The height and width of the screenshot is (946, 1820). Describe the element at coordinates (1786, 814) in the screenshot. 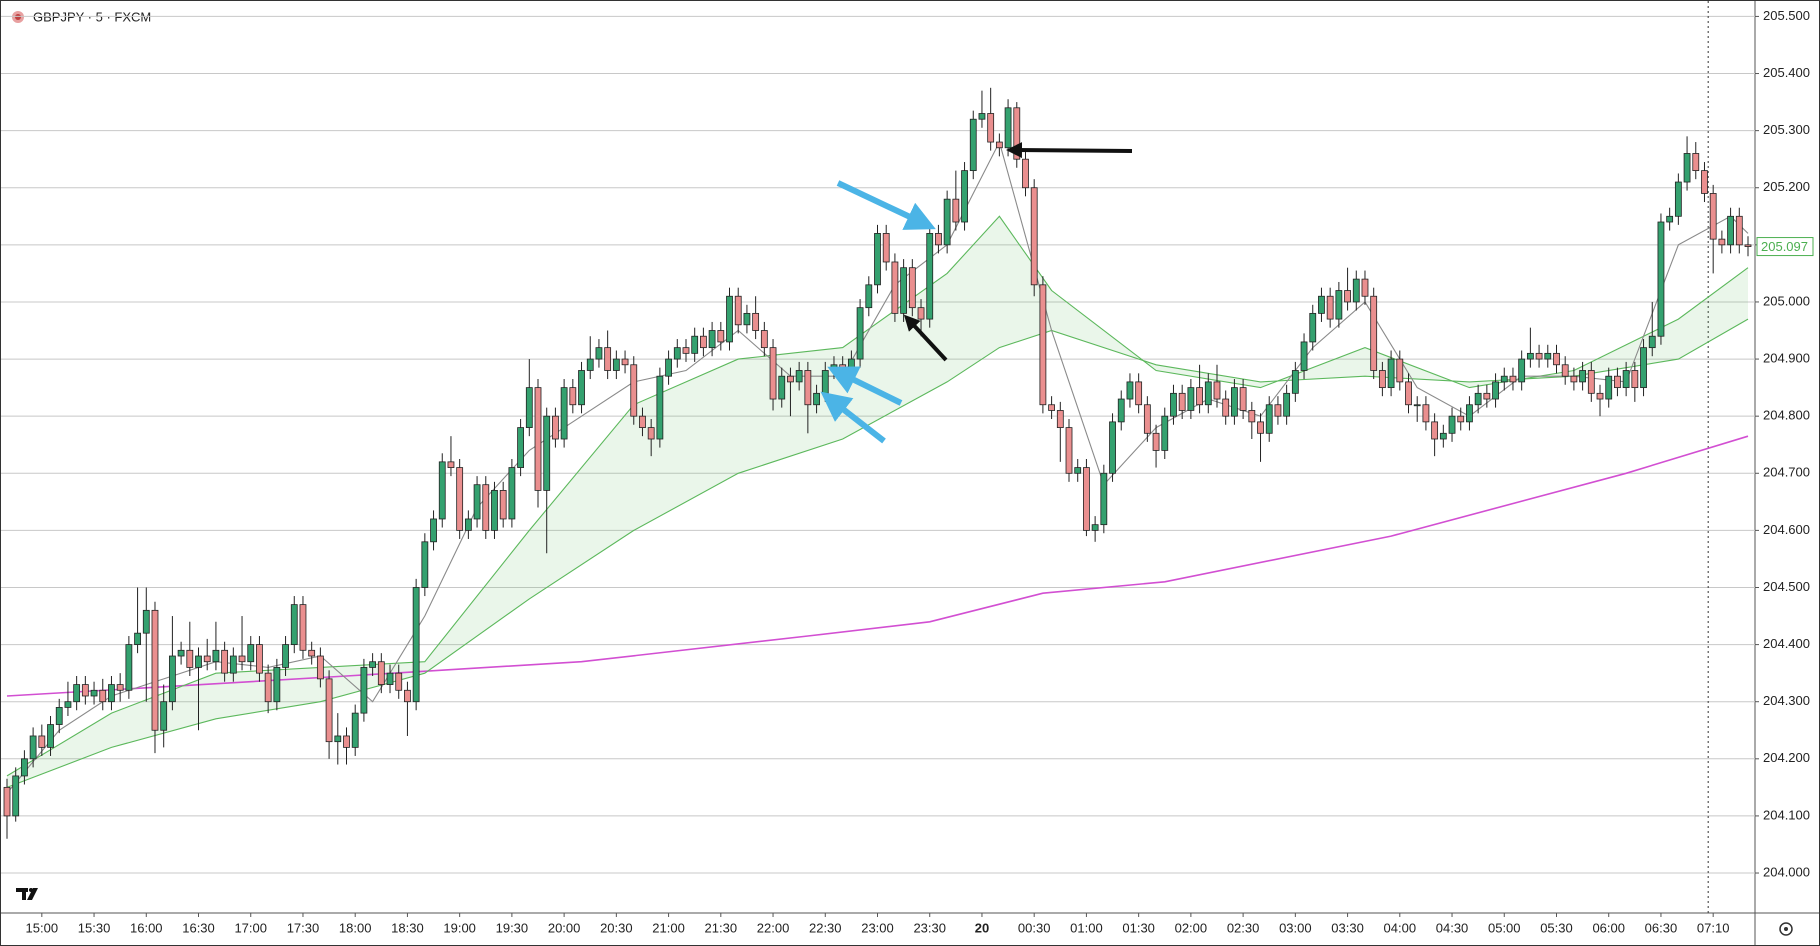

I see `y-tick-label: 204.100` at that location.